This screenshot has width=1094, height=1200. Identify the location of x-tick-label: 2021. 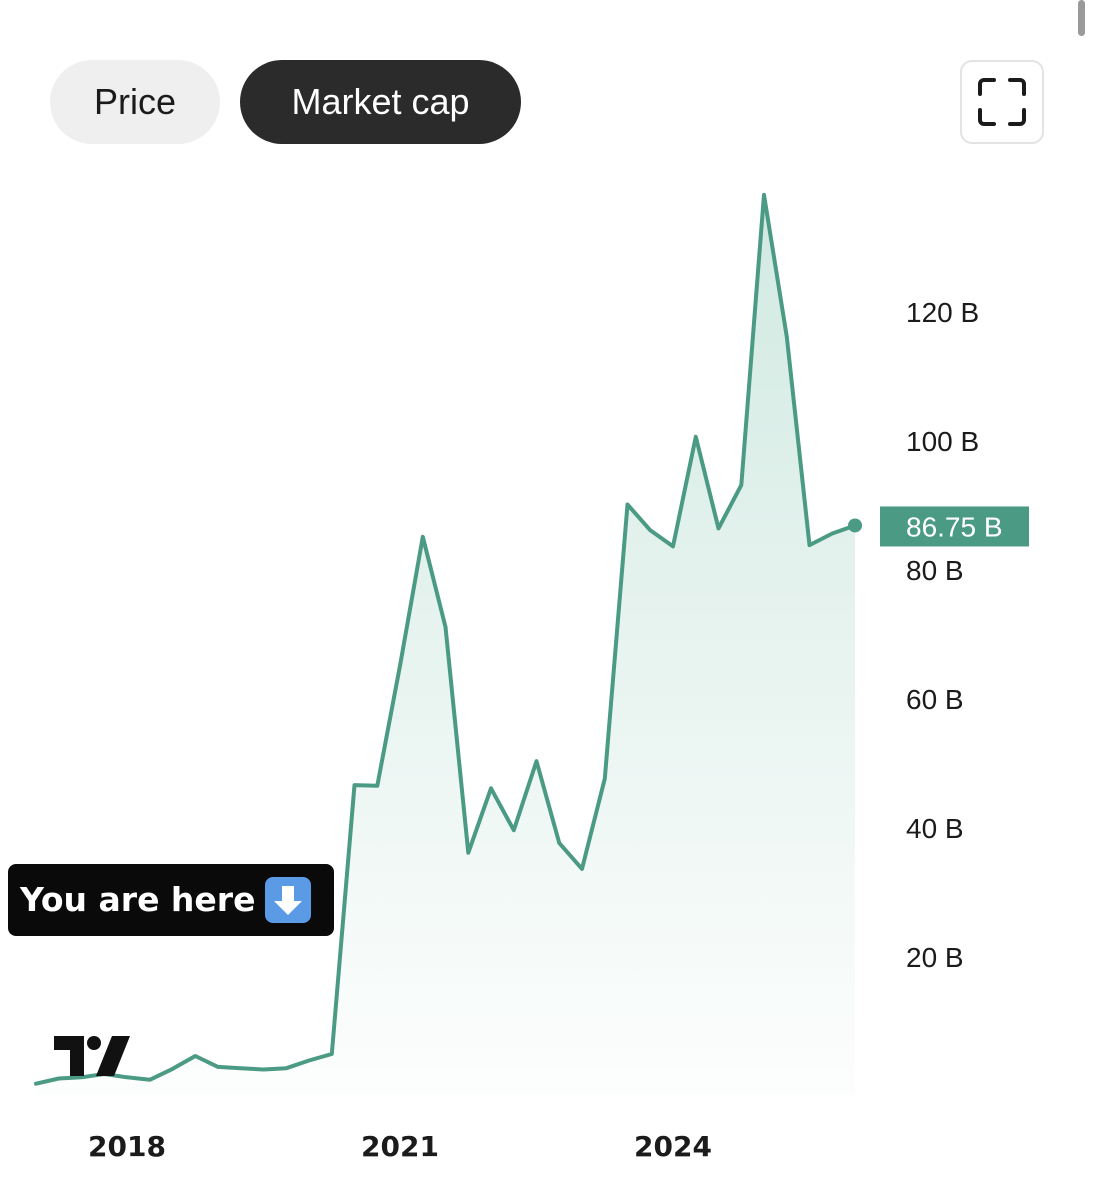
(400, 1146).